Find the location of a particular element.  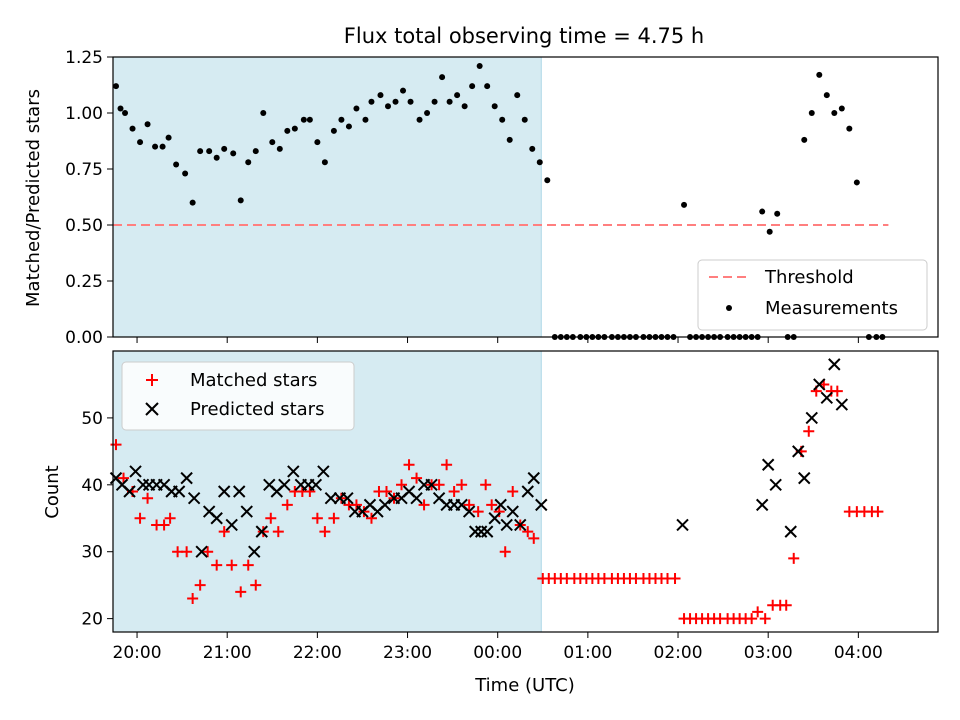

y-tick-label: 0.75 is located at coordinates (84, 170).